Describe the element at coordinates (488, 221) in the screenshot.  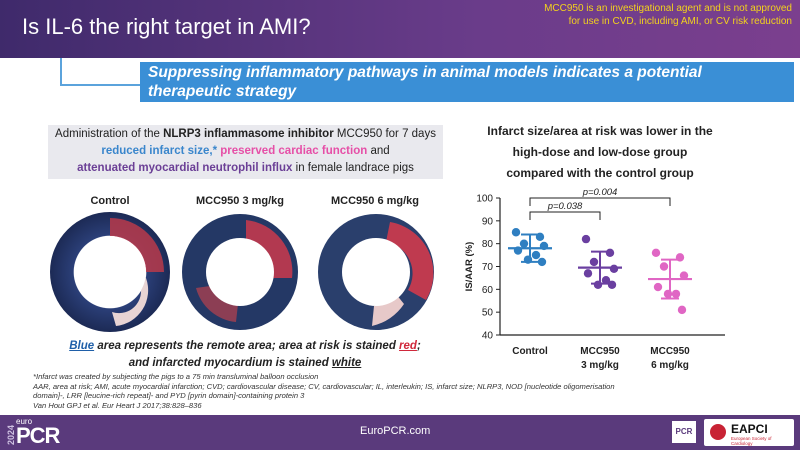
I see `y-tick-label: 90` at that location.